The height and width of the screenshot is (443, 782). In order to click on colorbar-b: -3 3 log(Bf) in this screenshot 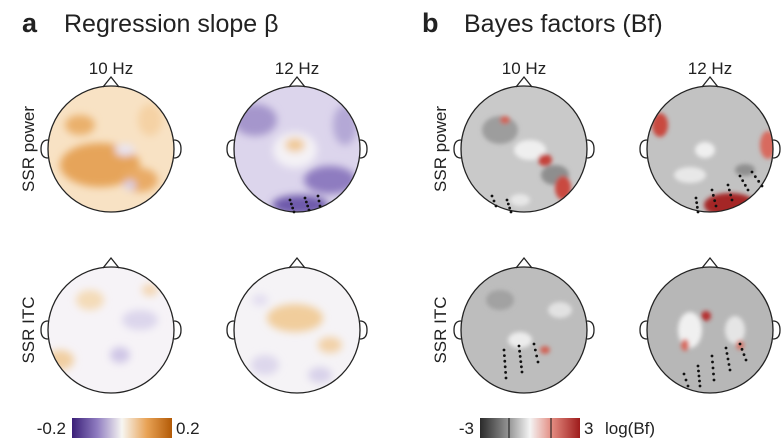, I will do `click(557, 428)`.